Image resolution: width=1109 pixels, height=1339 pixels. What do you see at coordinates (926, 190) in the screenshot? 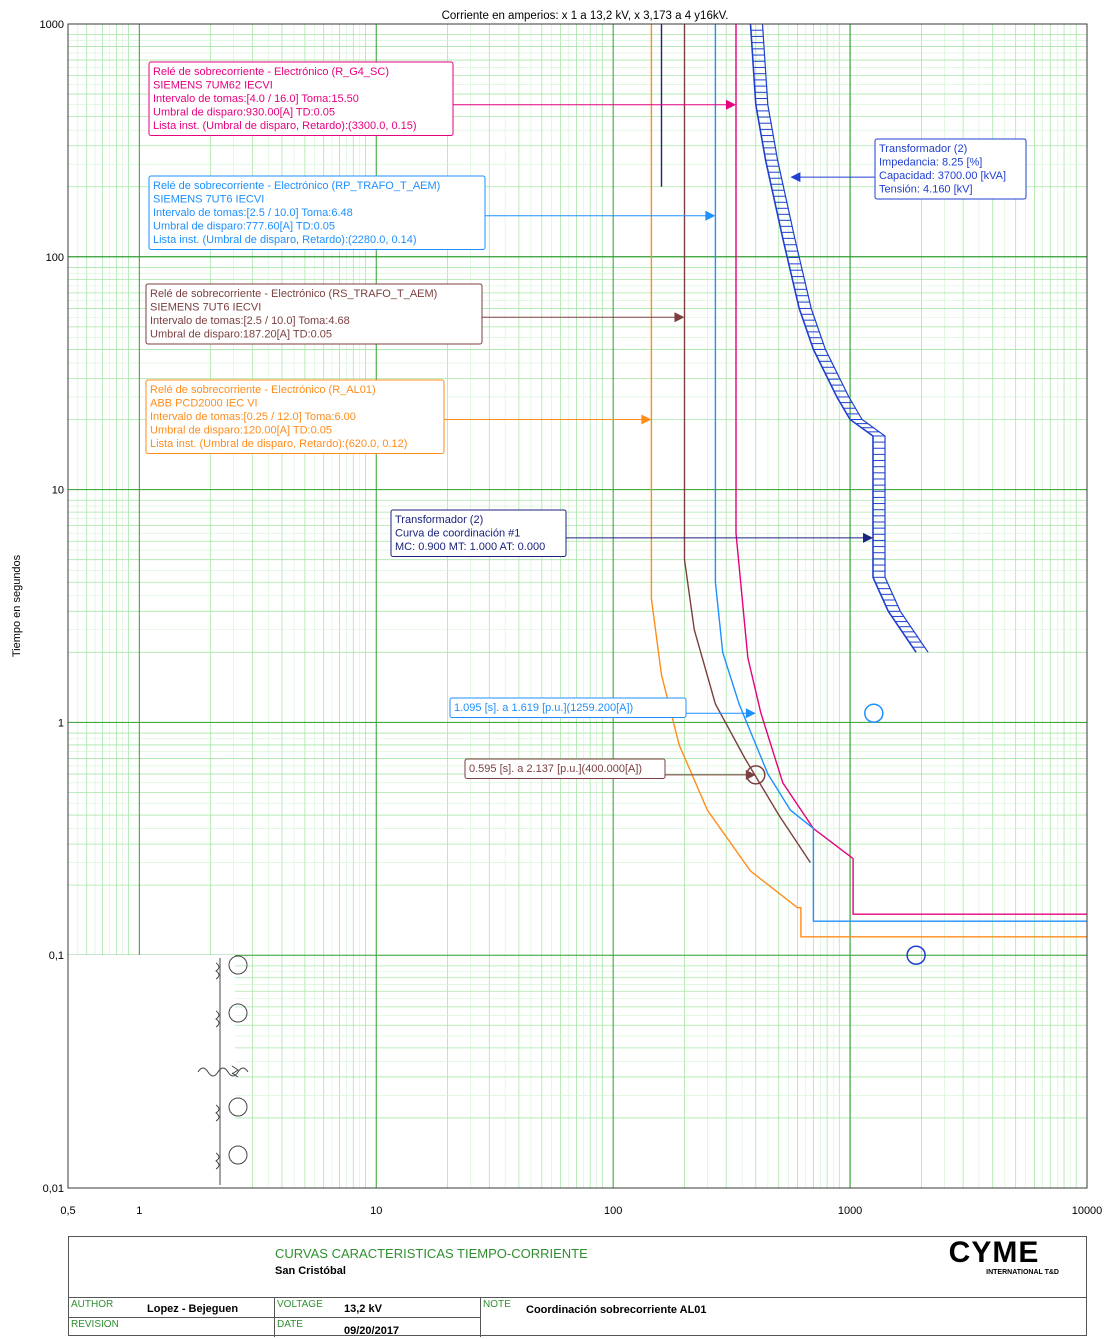
I see `annotation-line: Tensión: 4.160 [kV]` at bounding box center [926, 190].